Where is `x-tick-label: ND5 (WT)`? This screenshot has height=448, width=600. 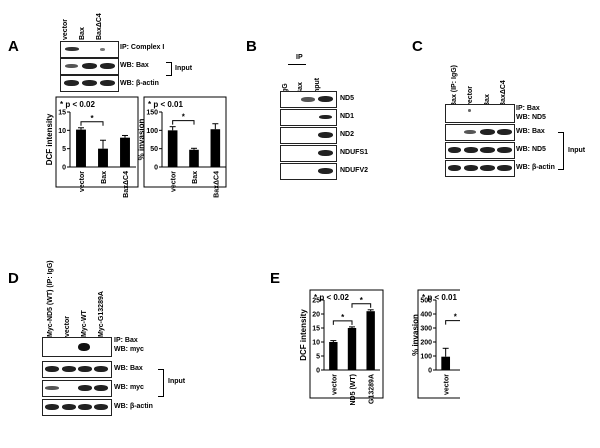
x-tick-label: ND5 (WT) is located at coordinates (353, 390).